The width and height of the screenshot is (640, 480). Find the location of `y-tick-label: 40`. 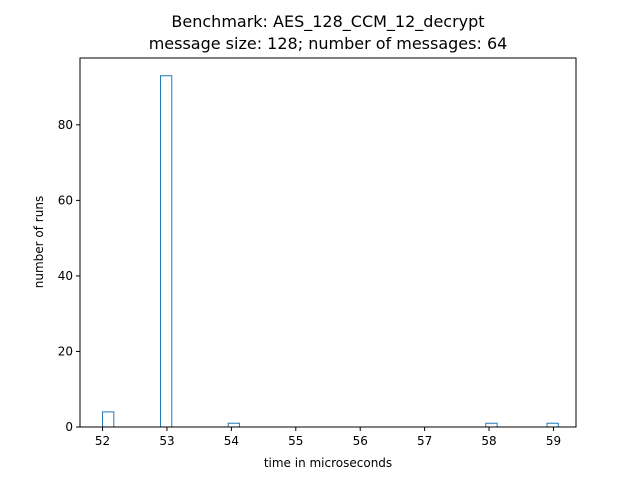

y-tick-label: 40 is located at coordinates (65, 276).